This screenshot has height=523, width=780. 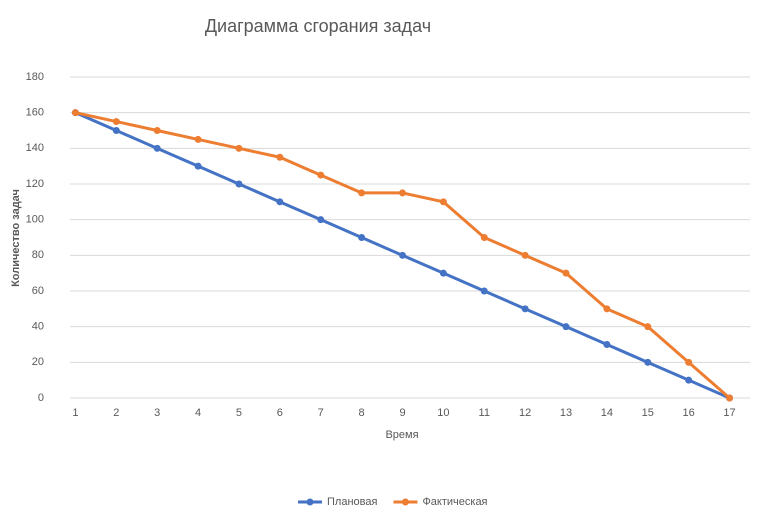 I want to click on x-tick-label: 2, so click(x=116, y=413).